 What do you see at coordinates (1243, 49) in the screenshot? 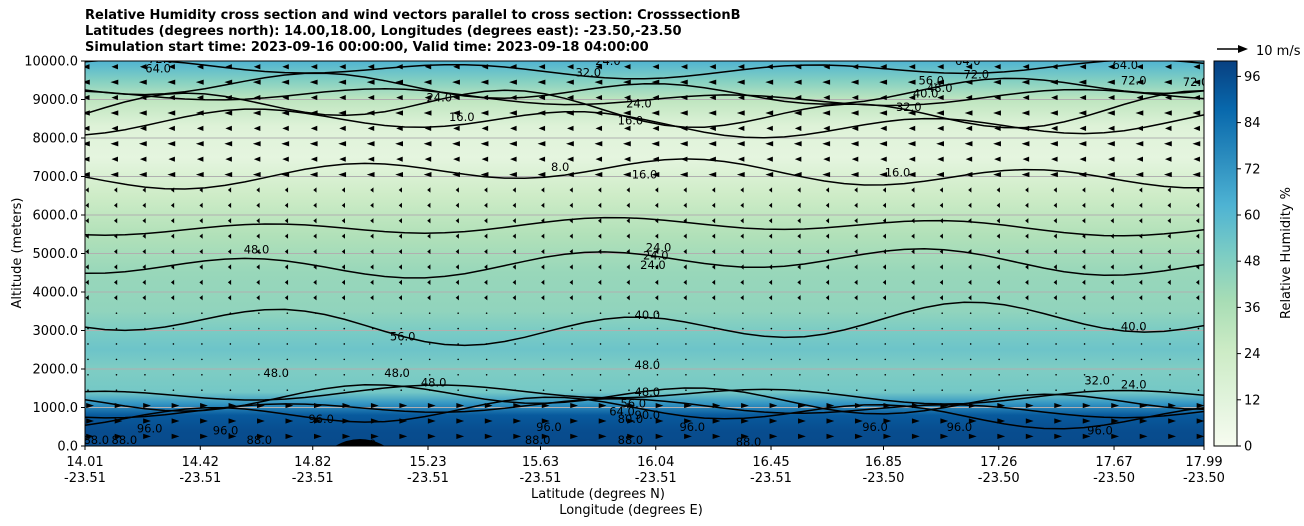
I see `quiver-key-arrow-head` at bounding box center [1243, 49].